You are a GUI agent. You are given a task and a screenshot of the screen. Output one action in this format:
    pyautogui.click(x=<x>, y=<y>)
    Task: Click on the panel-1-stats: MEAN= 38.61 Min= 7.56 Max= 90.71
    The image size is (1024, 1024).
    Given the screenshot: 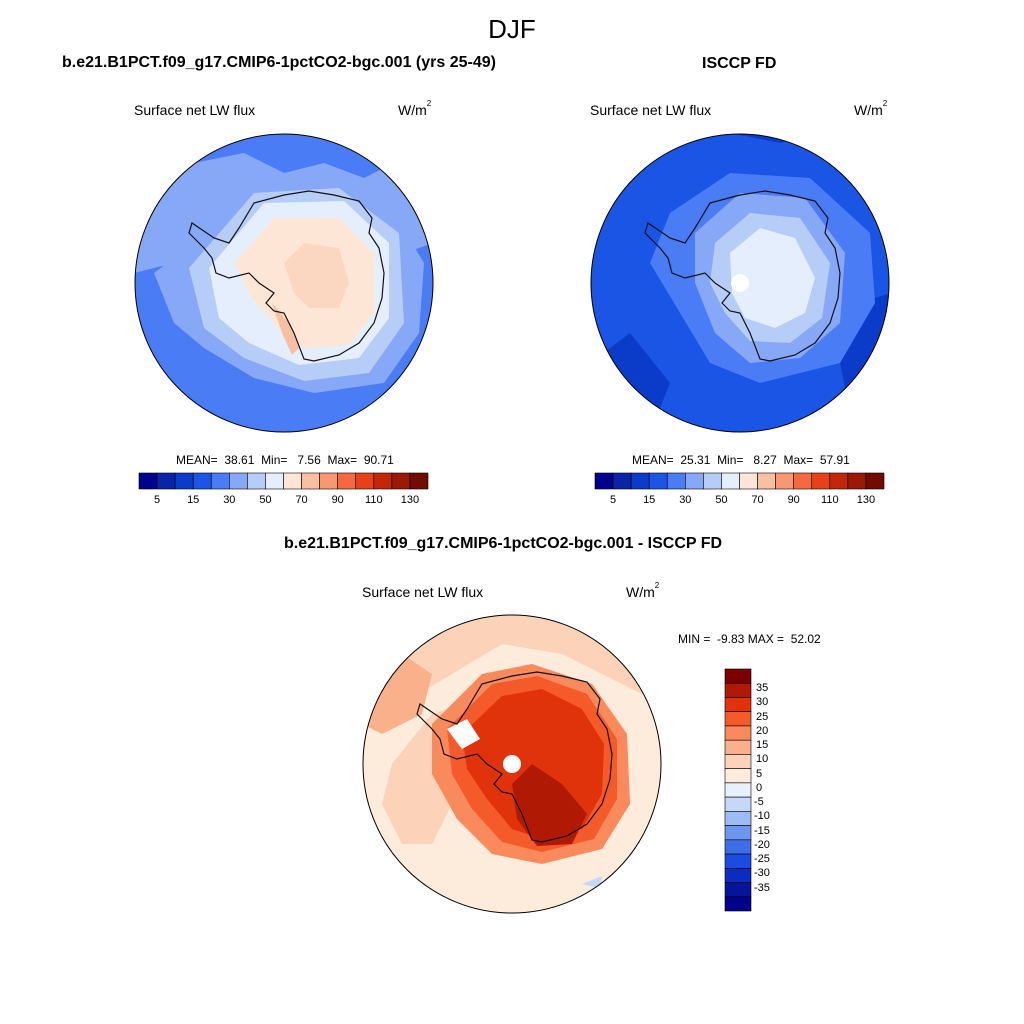 What is the action you would take?
    pyautogui.click(x=285, y=460)
    